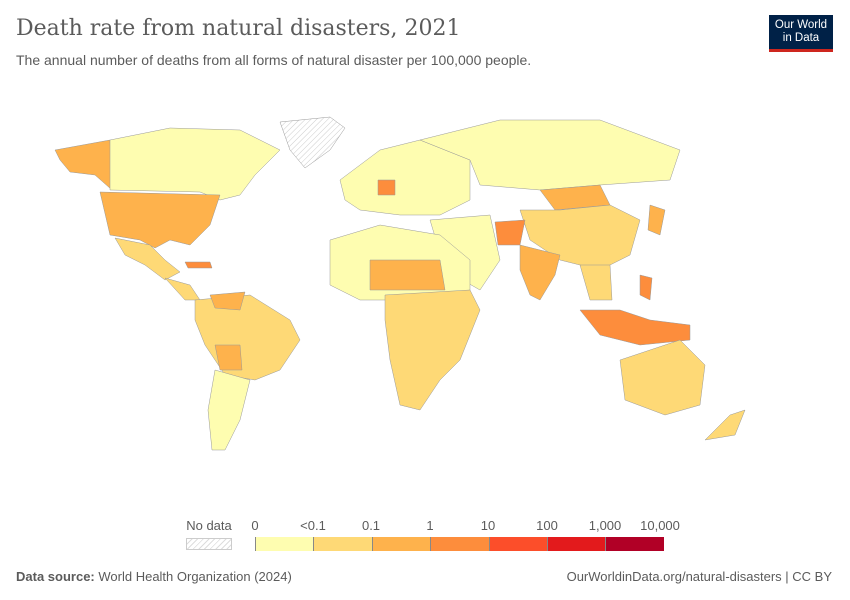 The height and width of the screenshot is (600, 850). I want to click on alaska, so click(83, 165).